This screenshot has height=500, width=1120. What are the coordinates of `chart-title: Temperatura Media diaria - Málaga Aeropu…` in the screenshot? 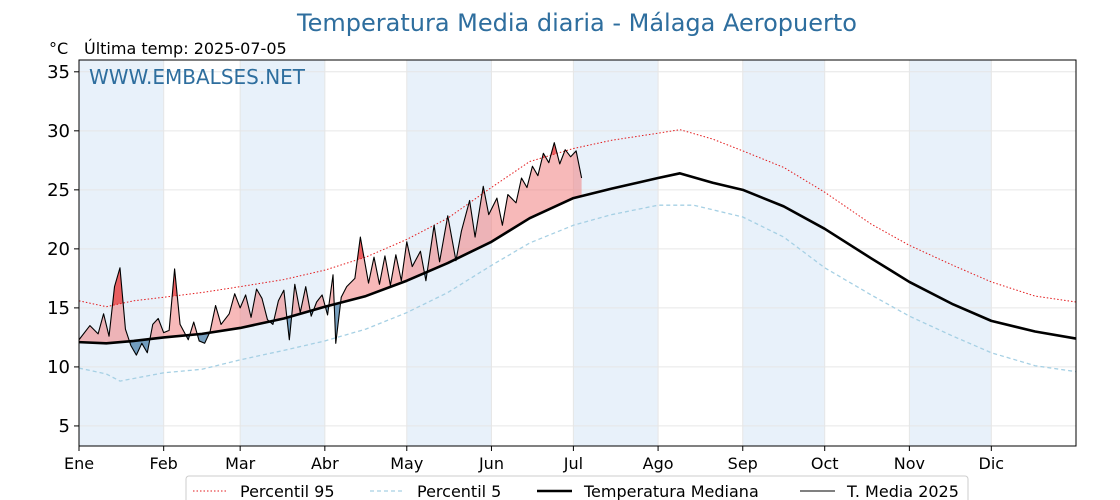 It's located at (576, 23).